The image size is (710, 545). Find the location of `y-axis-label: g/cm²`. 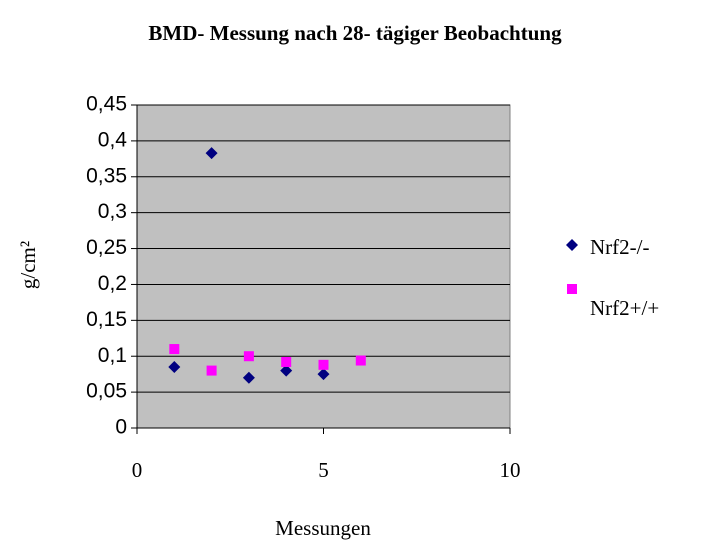

y-axis-label: g/cm² is located at coordinates (28, 265).